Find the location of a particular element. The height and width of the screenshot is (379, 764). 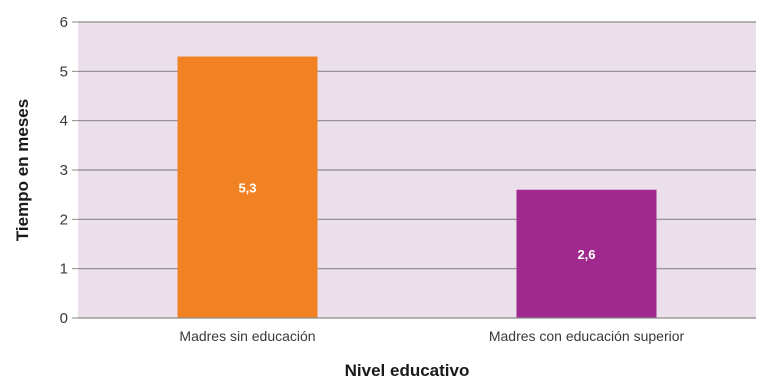

y-axis-ticks: 0 1 2 3 4 5 6 is located at coordinates (69, 170).